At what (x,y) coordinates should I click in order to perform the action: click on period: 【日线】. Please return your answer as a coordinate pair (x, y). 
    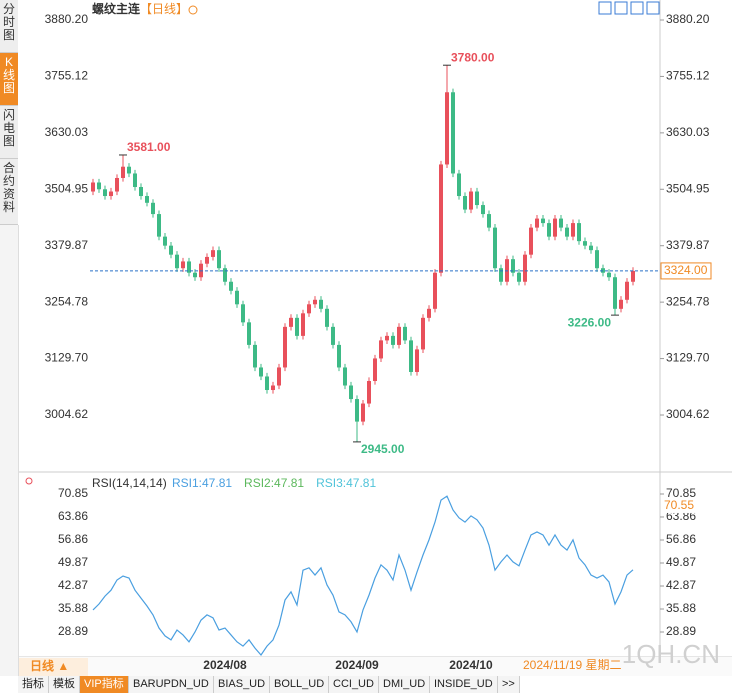
    Looking at the image, I should click on (164, 9).